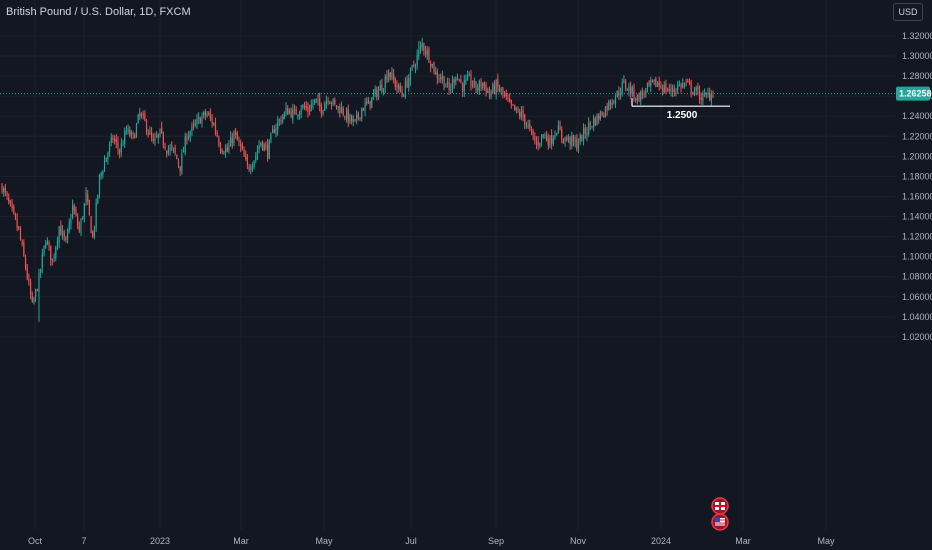 This screenshot has width=932, height=550. I want to click on time-axis: Oct 7 2023 Mar May Jul Sep Nov 2024 Mar May, so click(431, 541).